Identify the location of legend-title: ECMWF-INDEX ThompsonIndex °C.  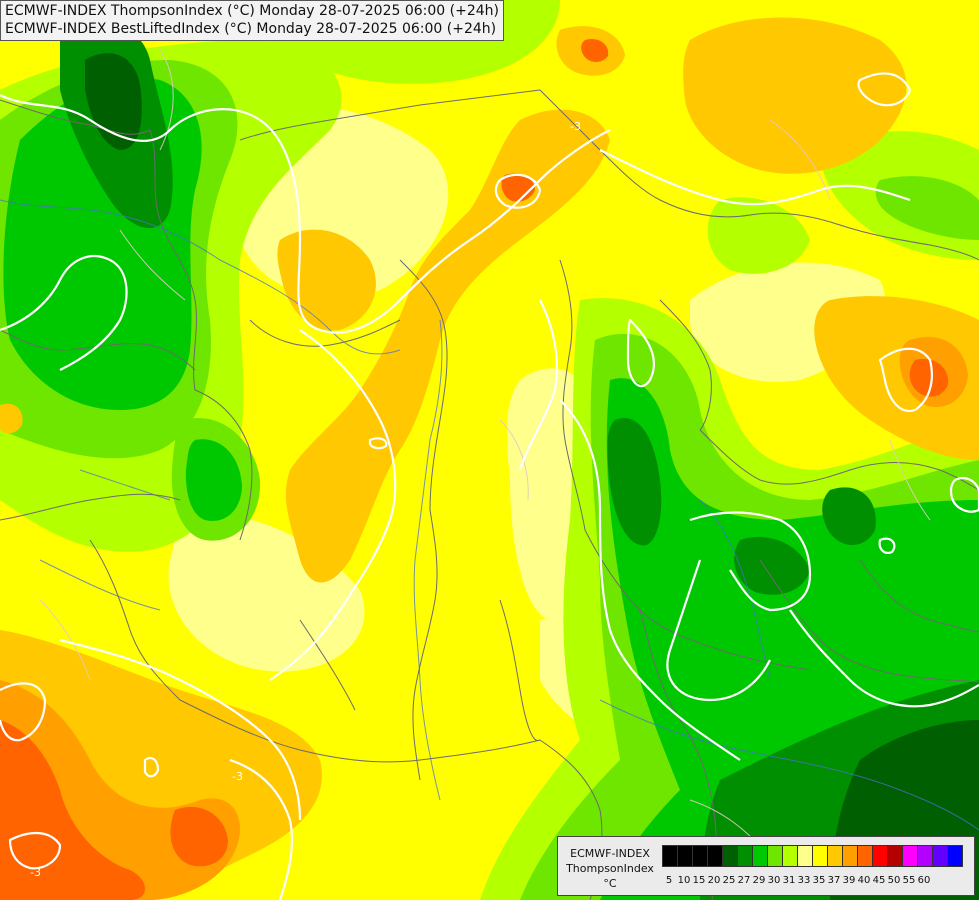
(610, 868).